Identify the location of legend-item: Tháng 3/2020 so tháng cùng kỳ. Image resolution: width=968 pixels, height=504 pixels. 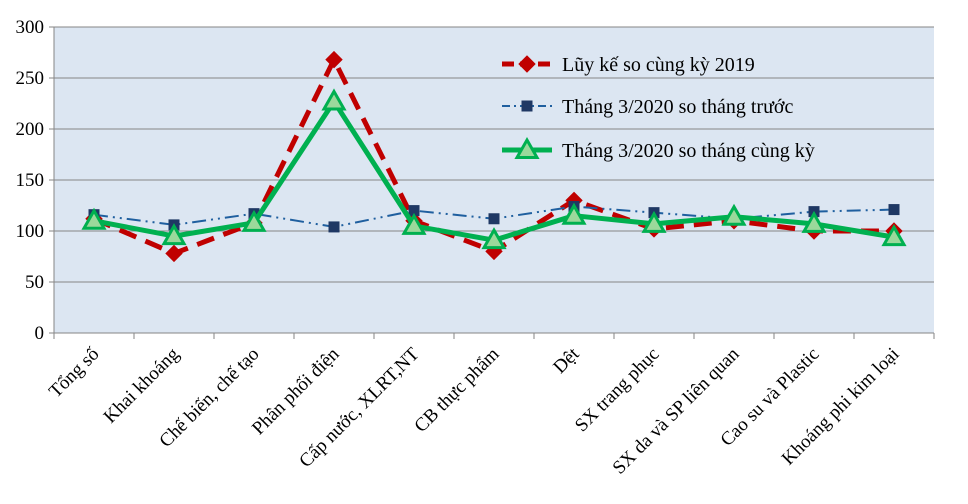
(658, 149).